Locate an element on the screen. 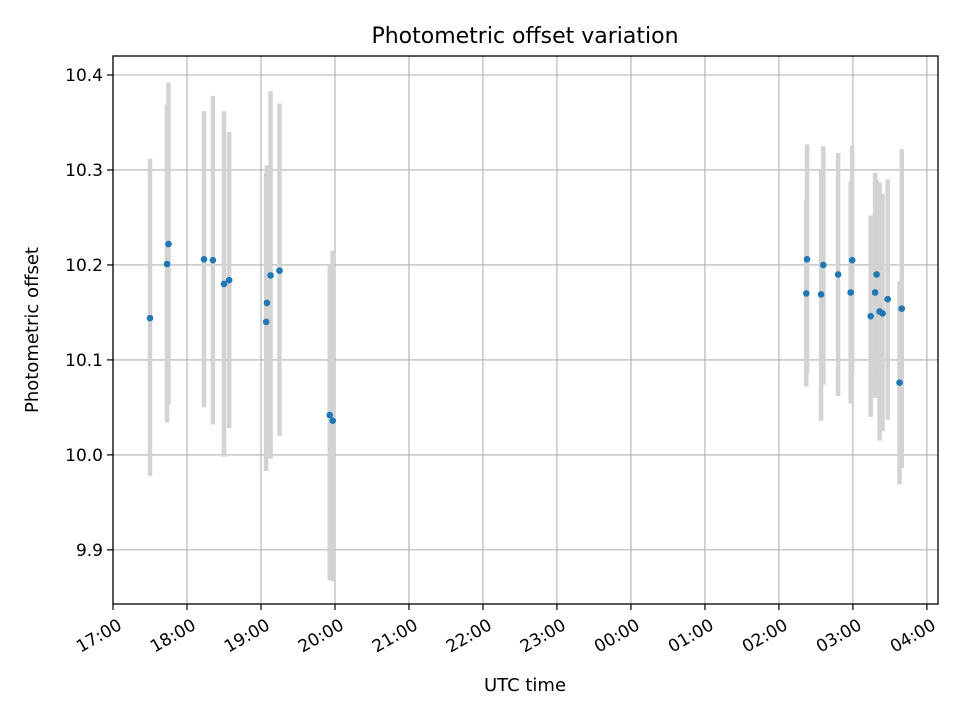 The image size is (960, 720). x-tick-label: 02:00 is located at coordinates (765, 636).